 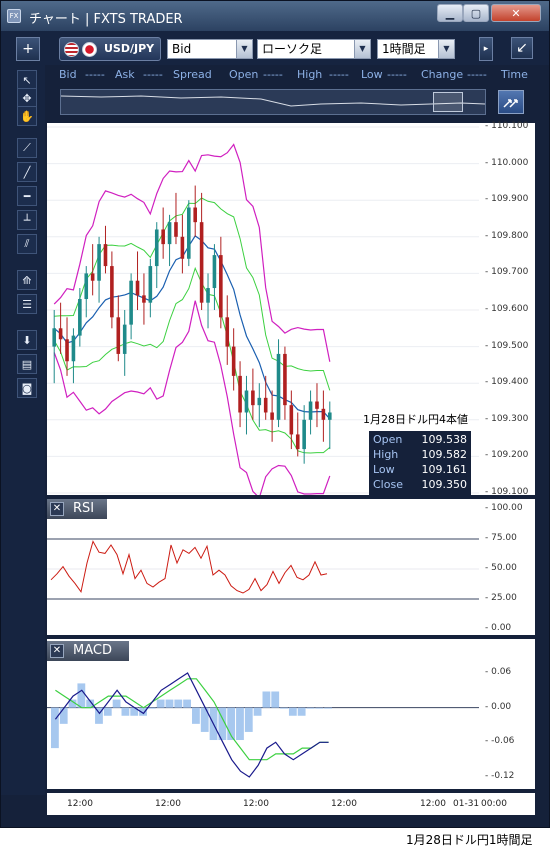 I want to click on fibonacci-icon: ☰, so click(x=27, y=304).